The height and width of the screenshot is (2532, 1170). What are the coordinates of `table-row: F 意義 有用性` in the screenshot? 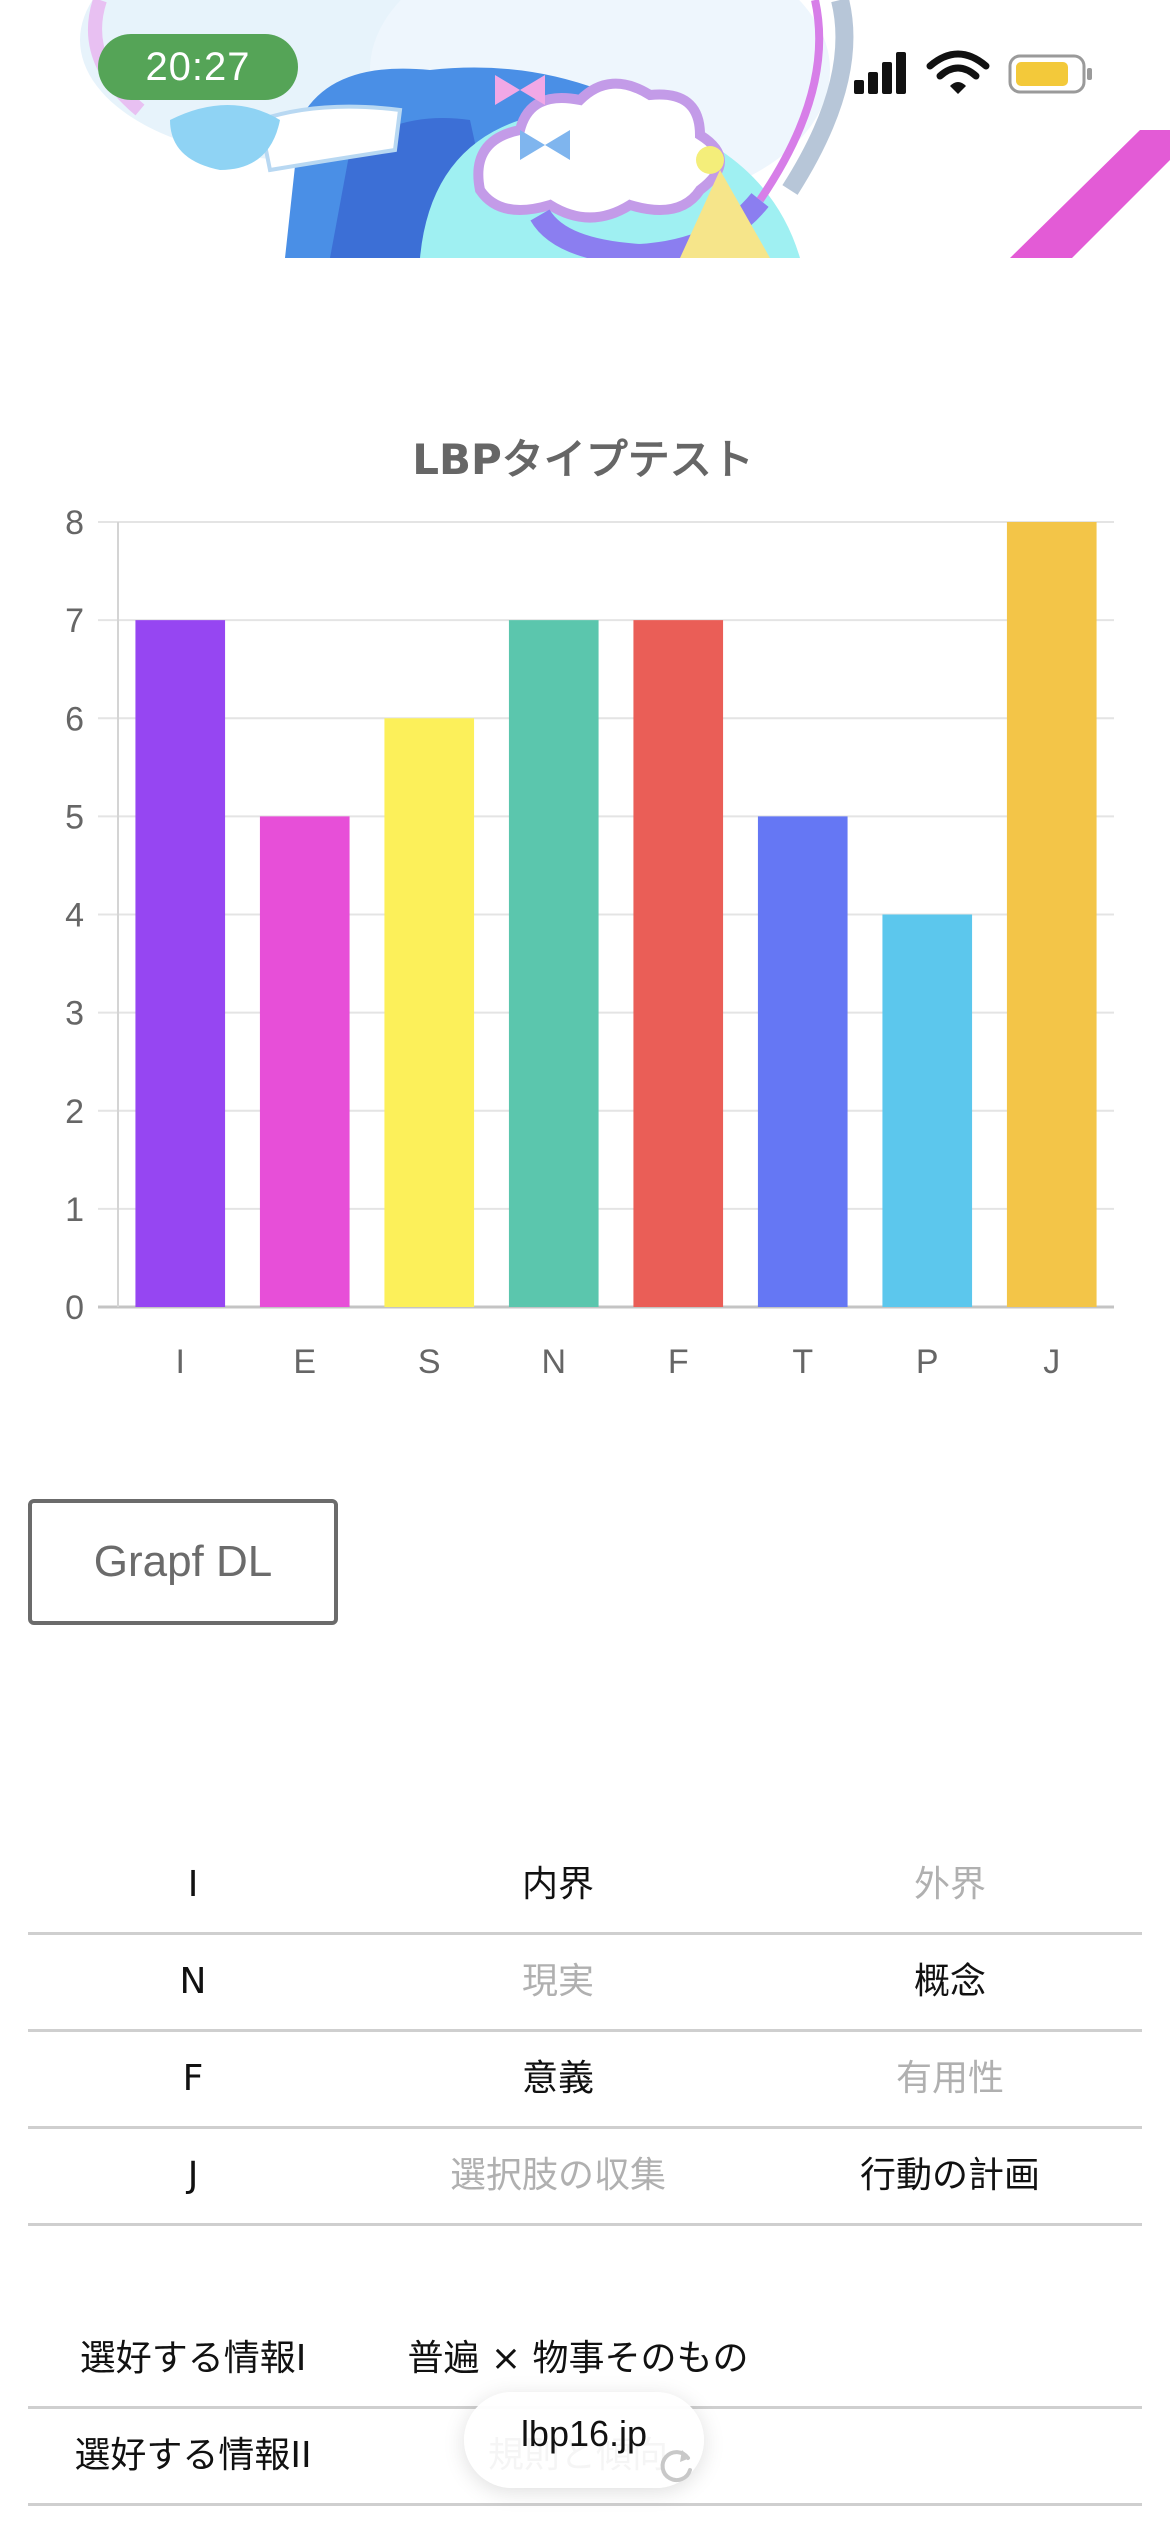 It's located at (585, 2080).